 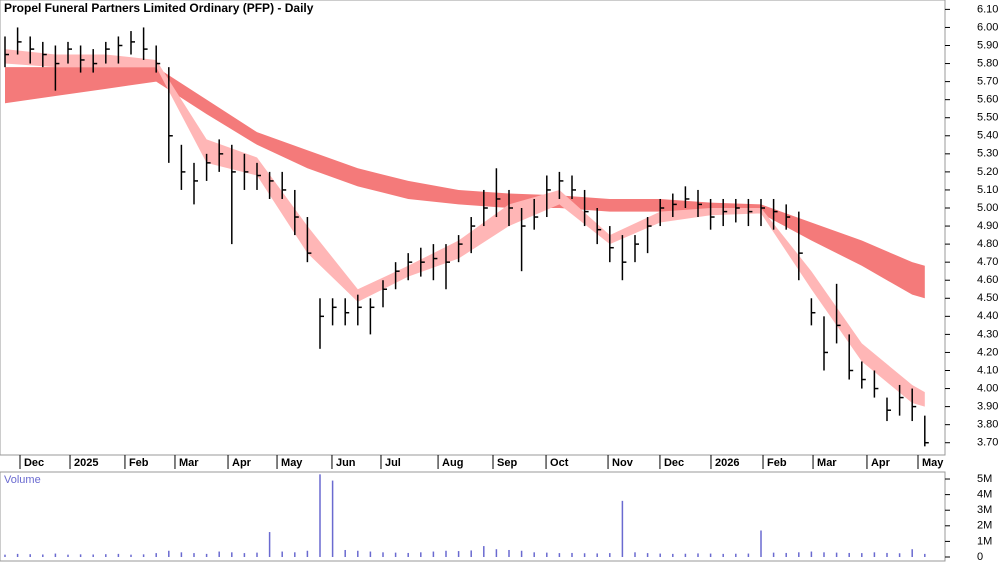 I want to click on y-tick-label: 4.80, so click(x=987, y=244).